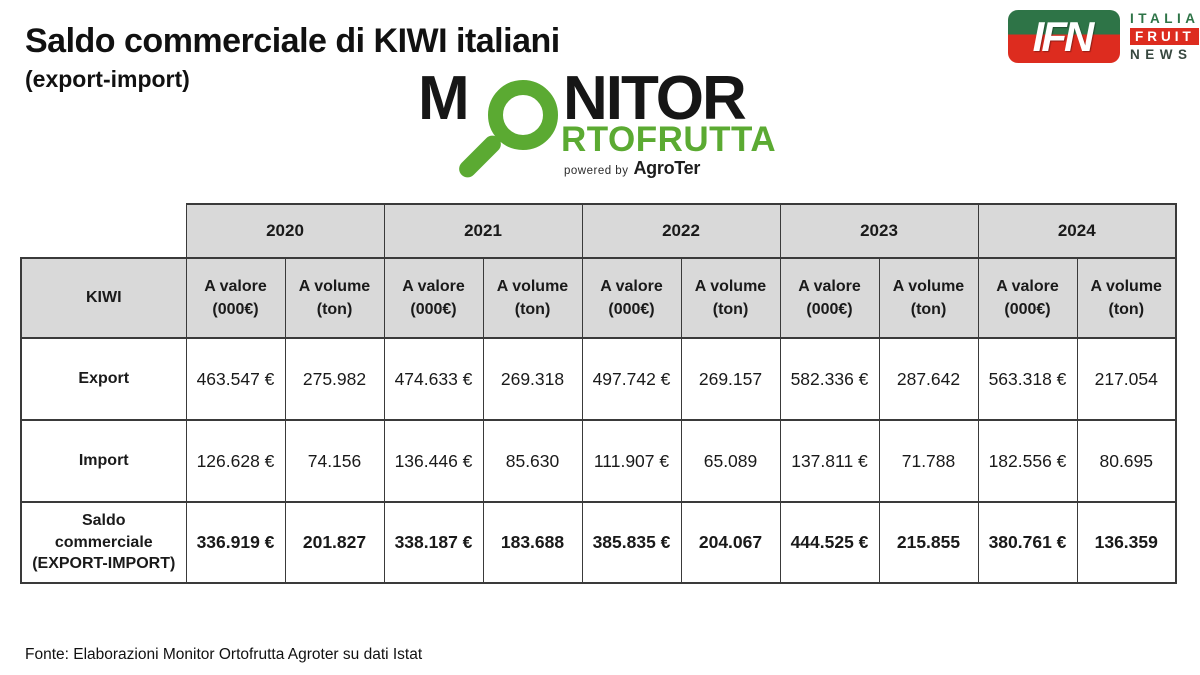  What do you see at coordinates (532, 461) in the screenshot?
I see `table-cell: 85.630` at bounding box center [532, 461].